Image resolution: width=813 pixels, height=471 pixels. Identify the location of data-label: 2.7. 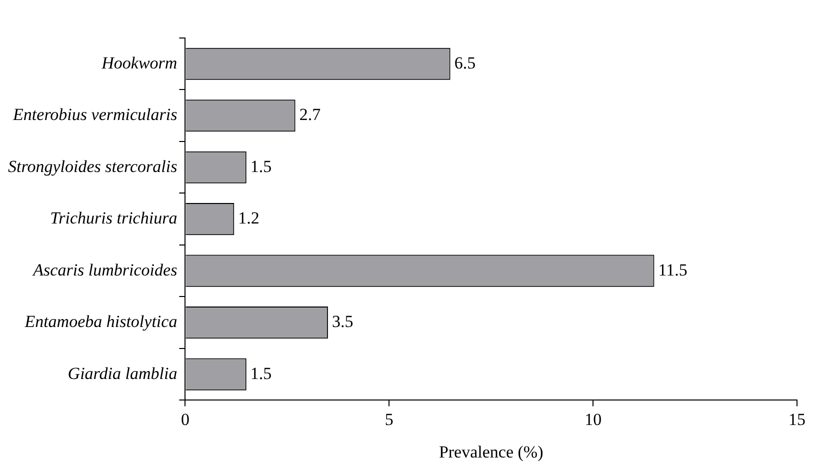
(310, 114).